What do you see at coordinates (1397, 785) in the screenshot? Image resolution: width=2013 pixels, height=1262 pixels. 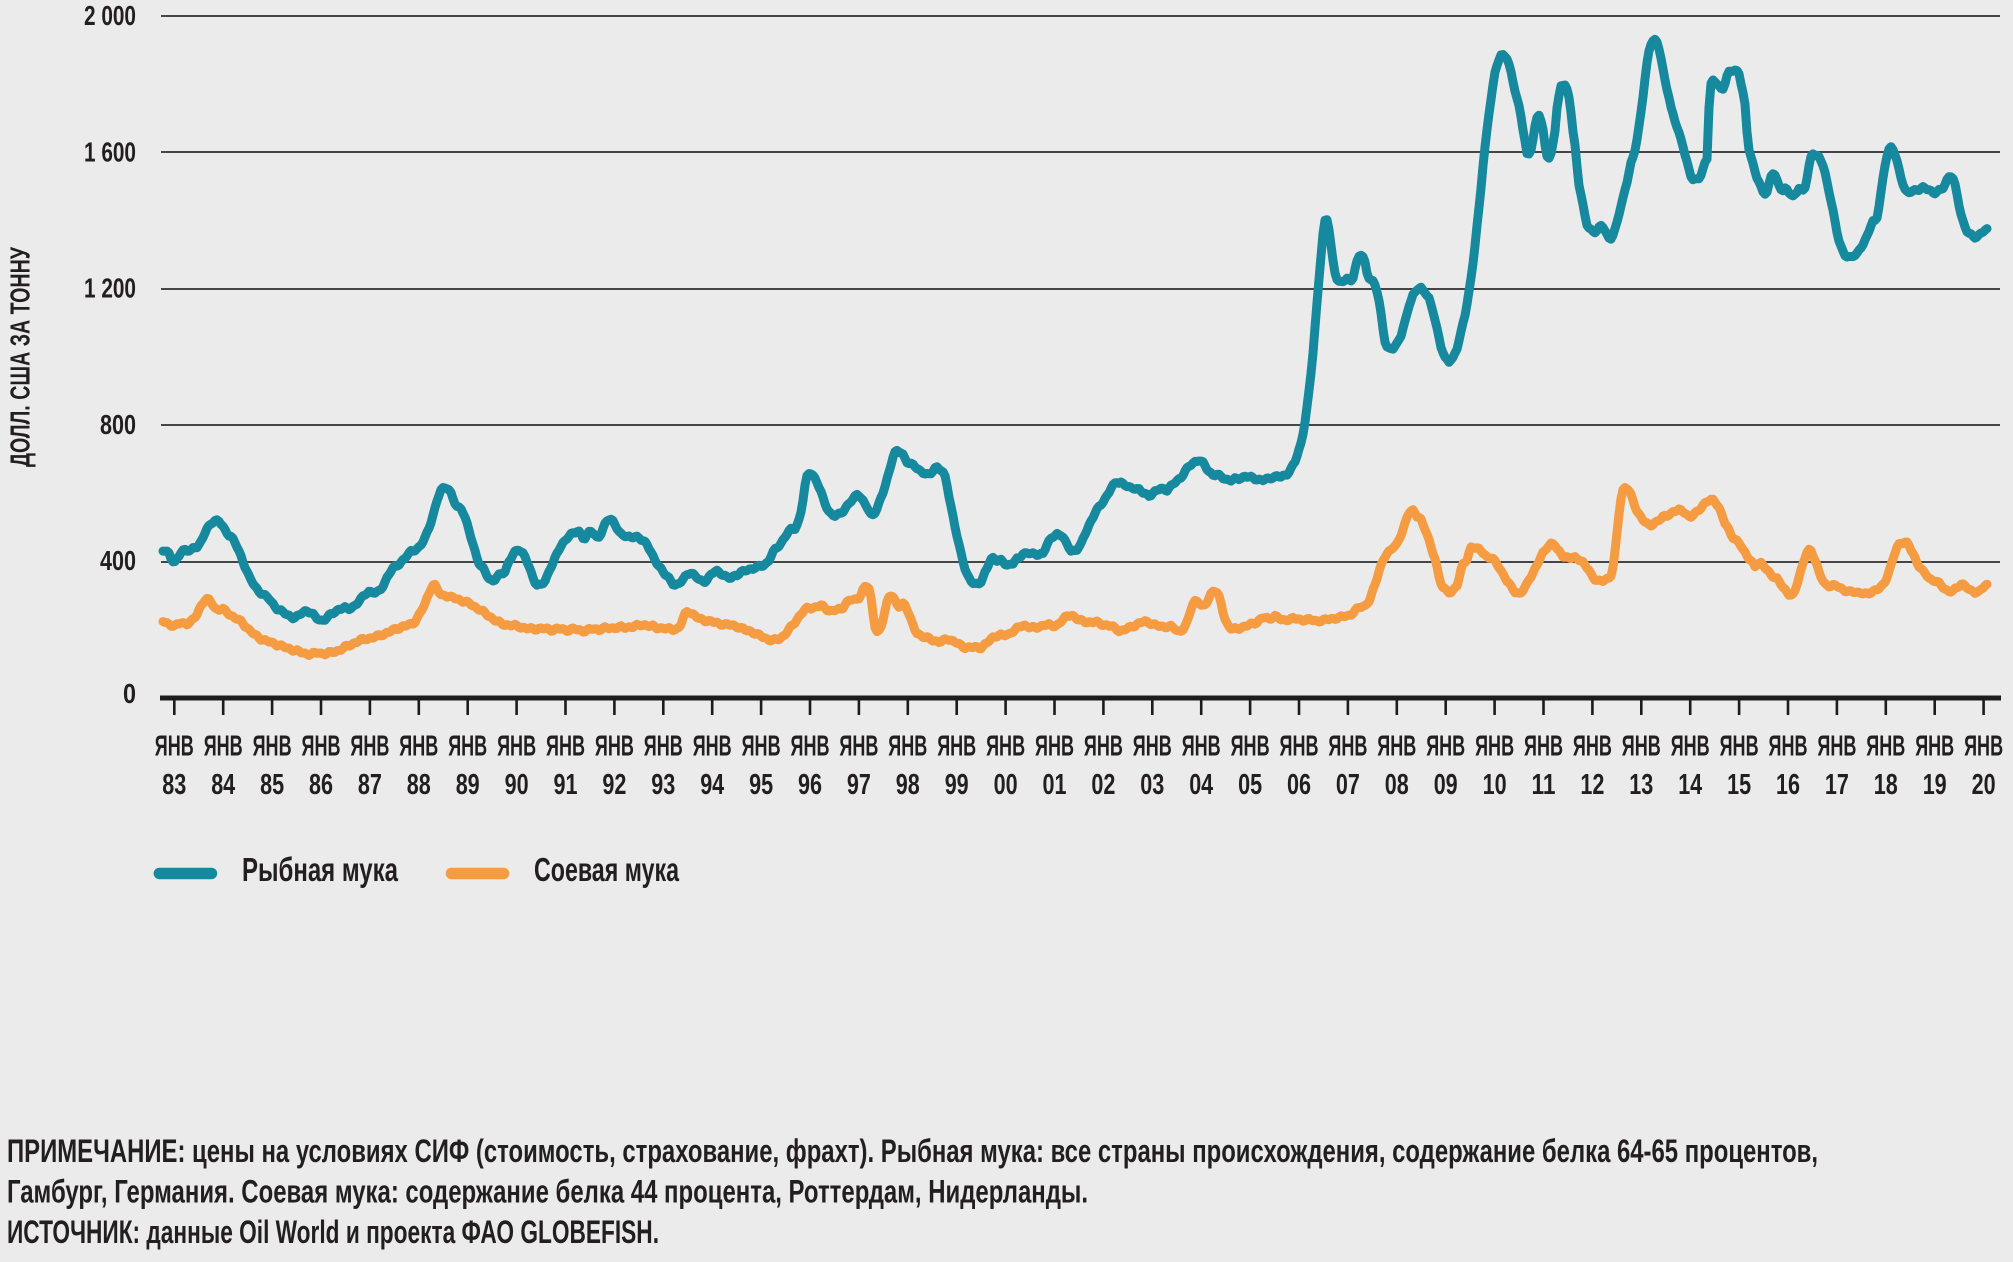 I see `svg-text: 08` at bounding box center [1397, 785].